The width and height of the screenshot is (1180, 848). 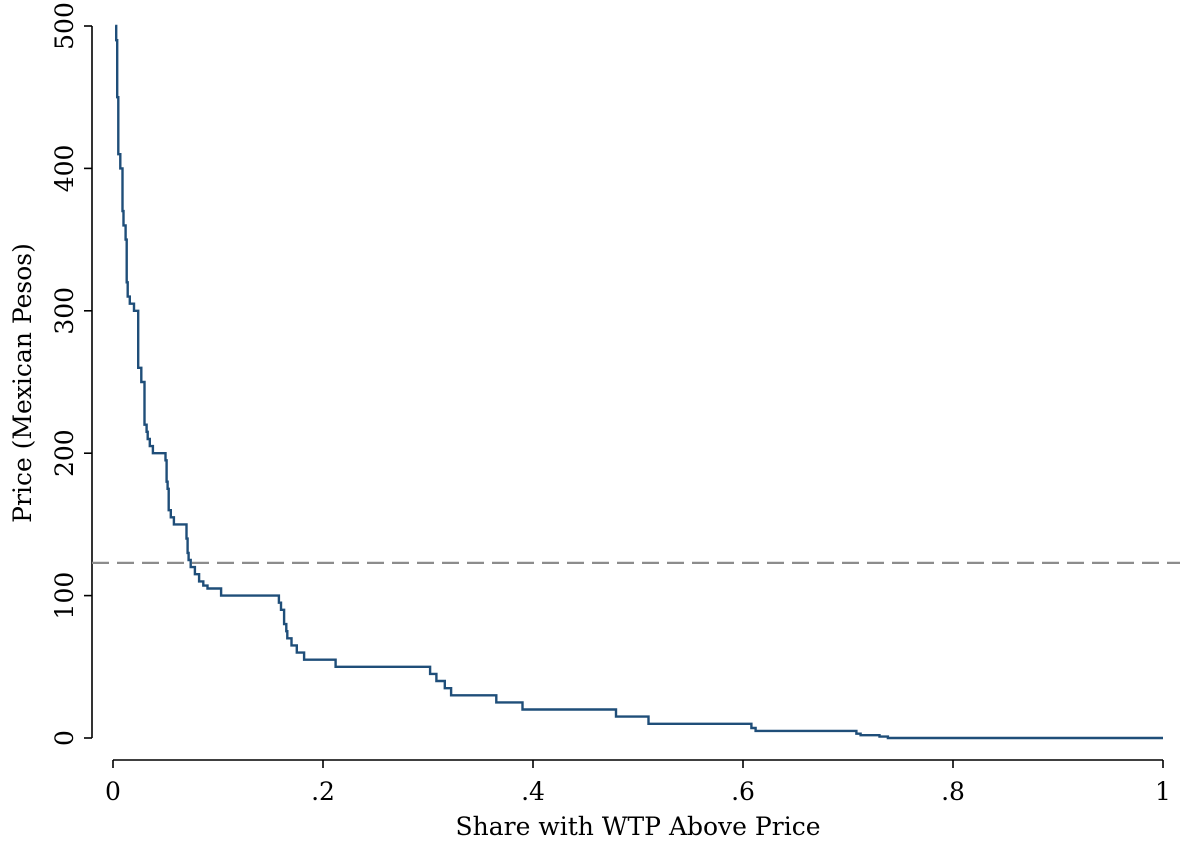 What do you see at coordinates (64, 453) in the screenshot?
I see `y-tick-label: 200` at bounding box center [64, 453].